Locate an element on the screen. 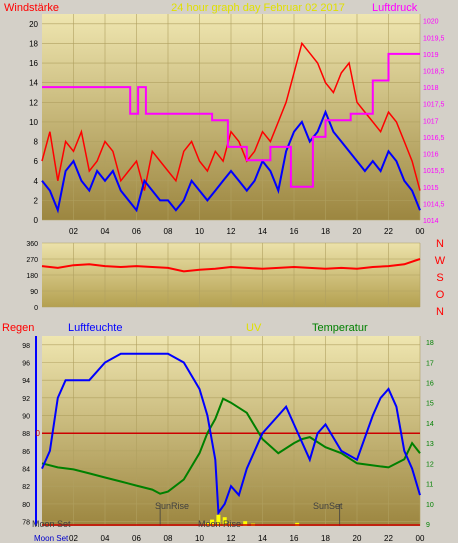 The height and width of the screenshot is (543, 458). pressure-y-tick: 1018 is located at coordinates (431, 88).